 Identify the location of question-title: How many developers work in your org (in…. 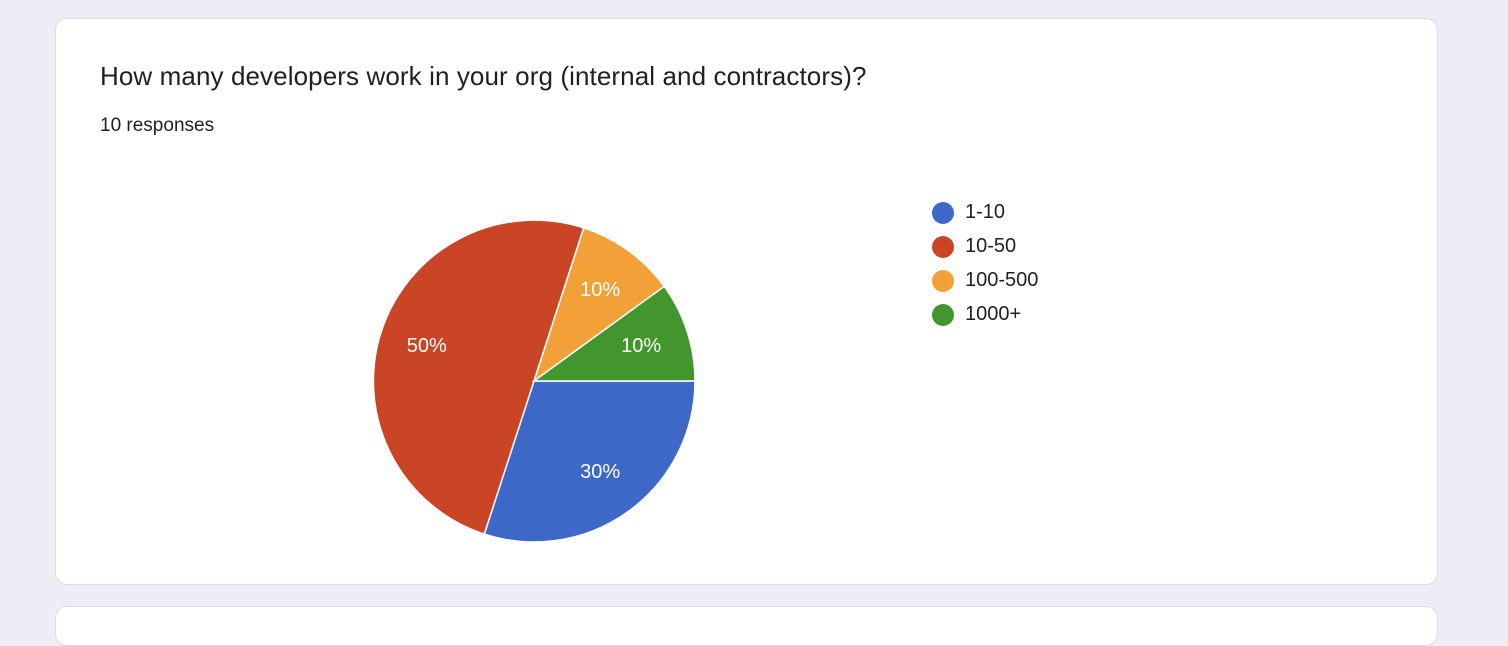
(483, 76).